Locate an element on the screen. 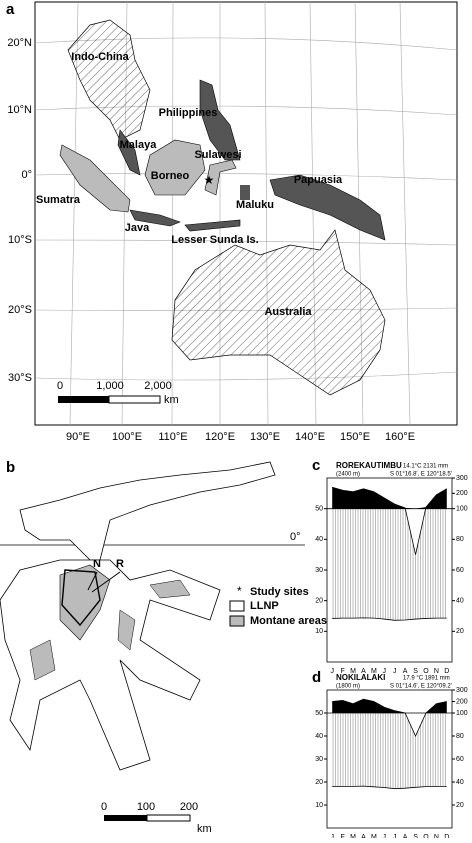 The height and width of the screenshot is (843, 472). region-label: Lesser Sunda Is. is located at coordinates (214, 240).